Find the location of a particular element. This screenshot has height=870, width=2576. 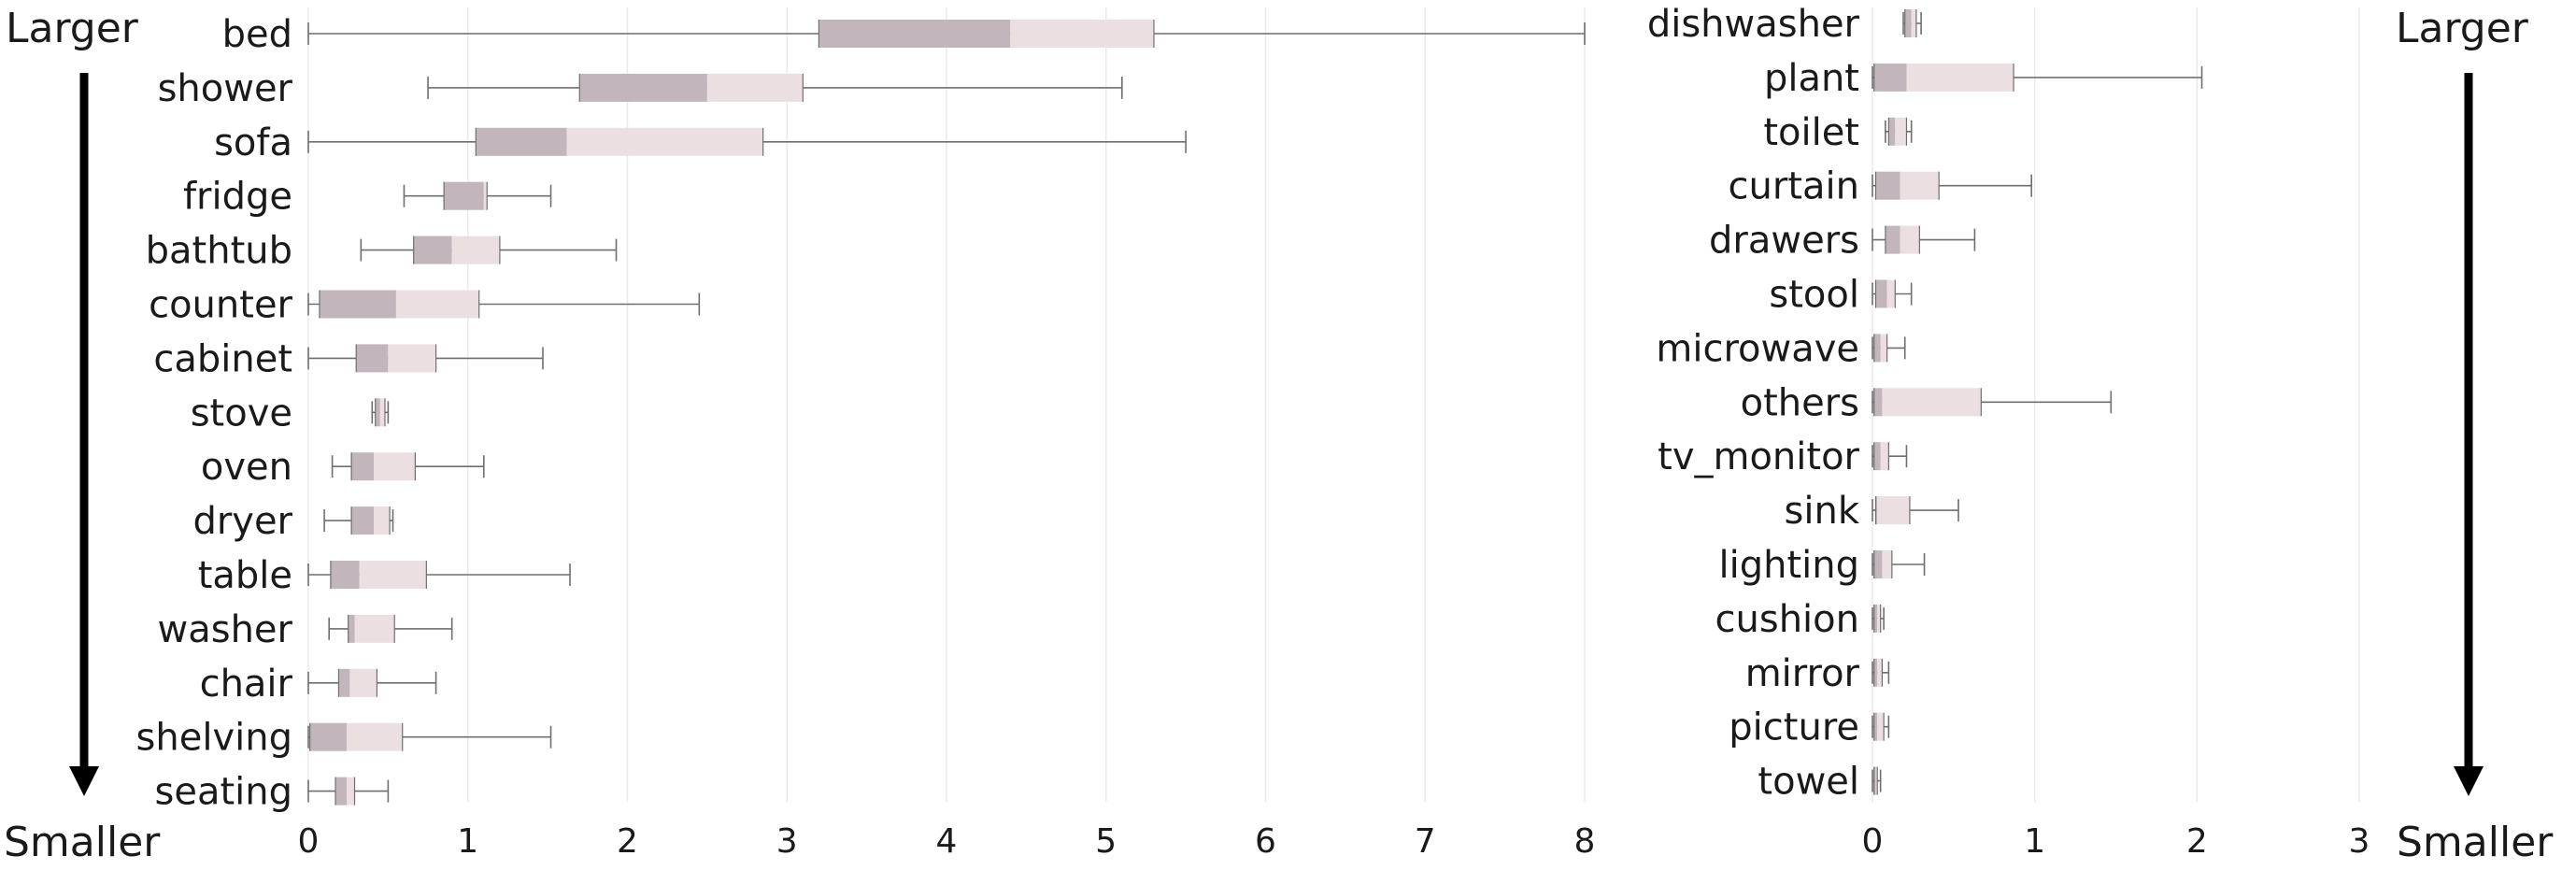

box-lower-fridge is located at coordinates (464, 195).